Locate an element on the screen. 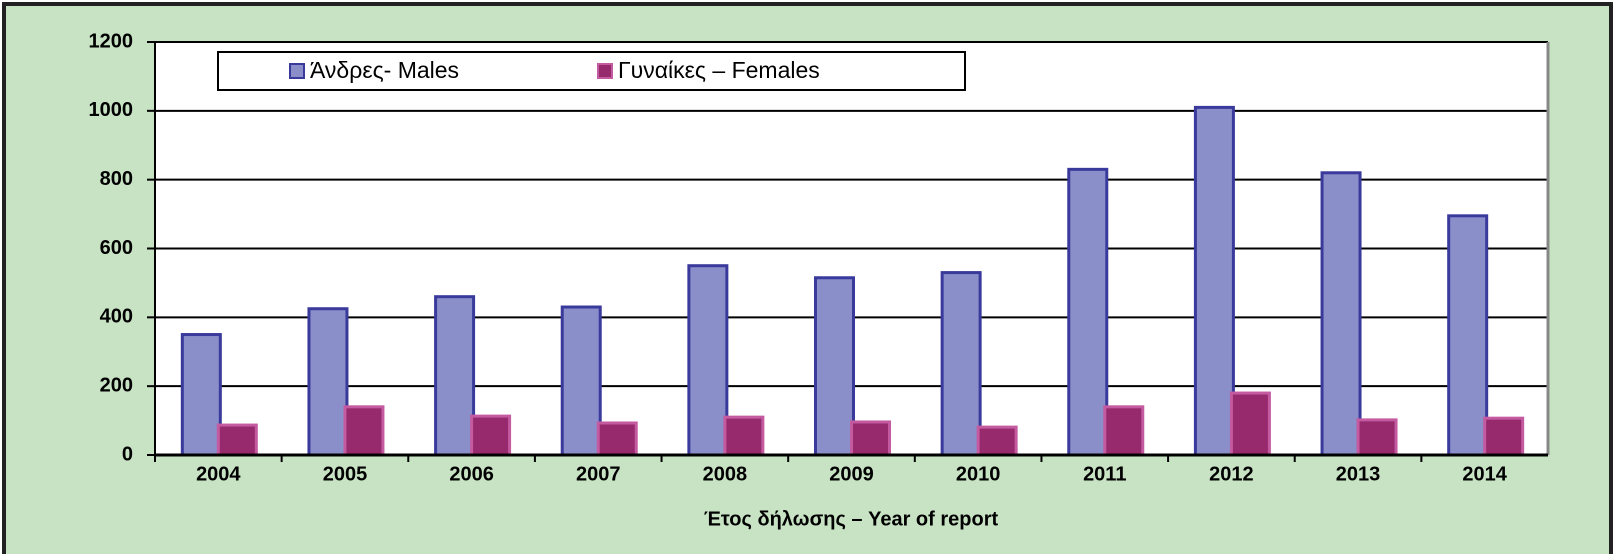 The height and width of the screenshot is (554, 1615). x-tick-label: 2004 is located at coordinates (218, 474).